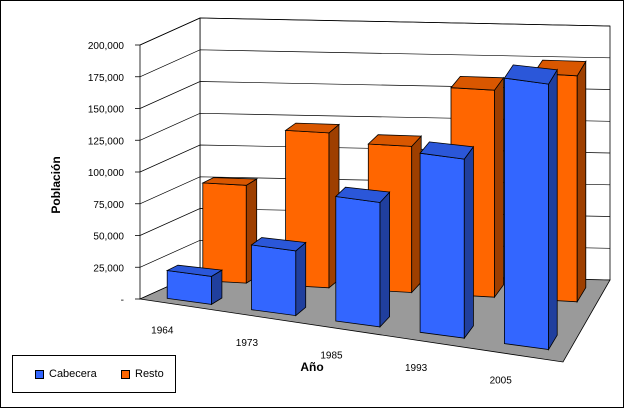 This screenshot has width=624, height=408. Describe the element at coordinates (447, 240) in the screenshot. I see `bar-cabecera-1993` at that location.